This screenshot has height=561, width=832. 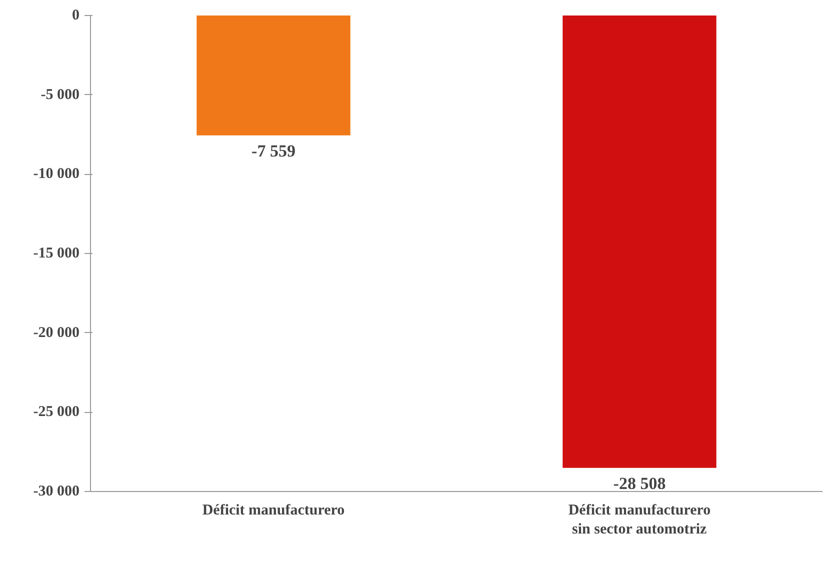 What do you see at coordinates (56, 412) in the screenshot?
I see `y-tick-label: -25 000` at bounding box center [56, 412].